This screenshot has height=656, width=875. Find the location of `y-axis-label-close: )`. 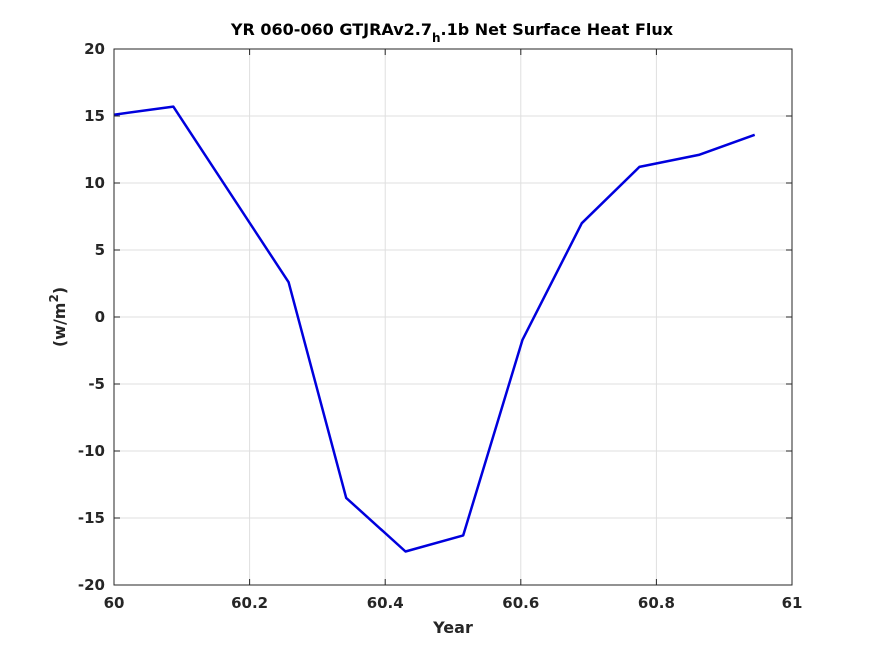

y-axis-label-close: ) is located at coordinates (59, 290).